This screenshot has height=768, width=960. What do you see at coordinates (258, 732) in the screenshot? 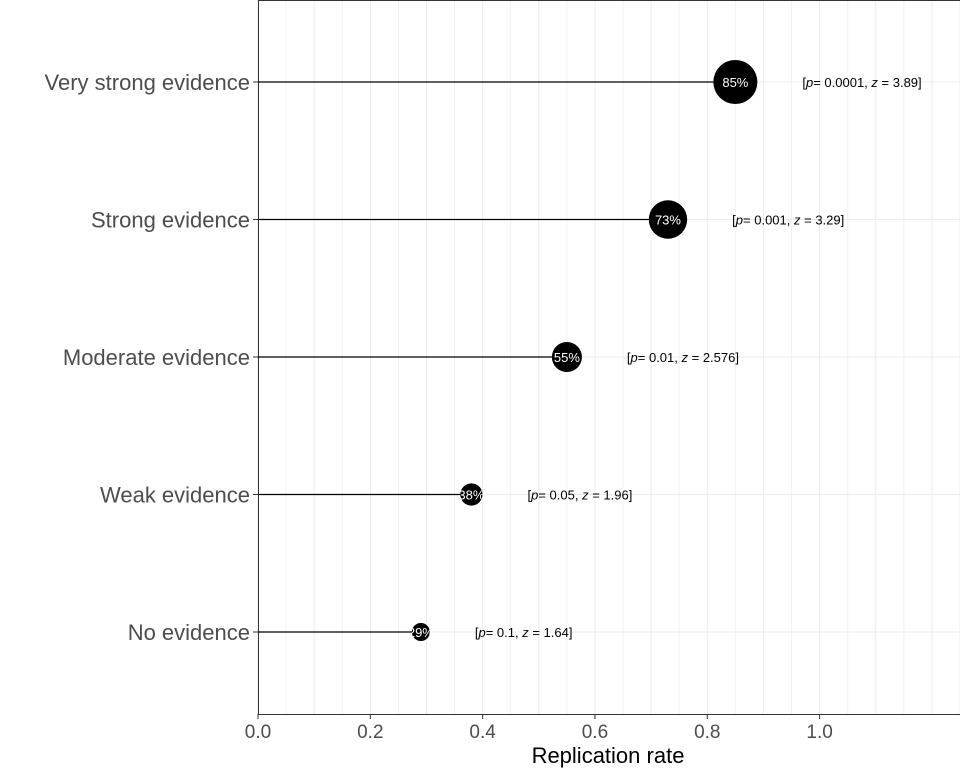
I see `x-tick-label: 0.0` at bounding box center [258, 732].